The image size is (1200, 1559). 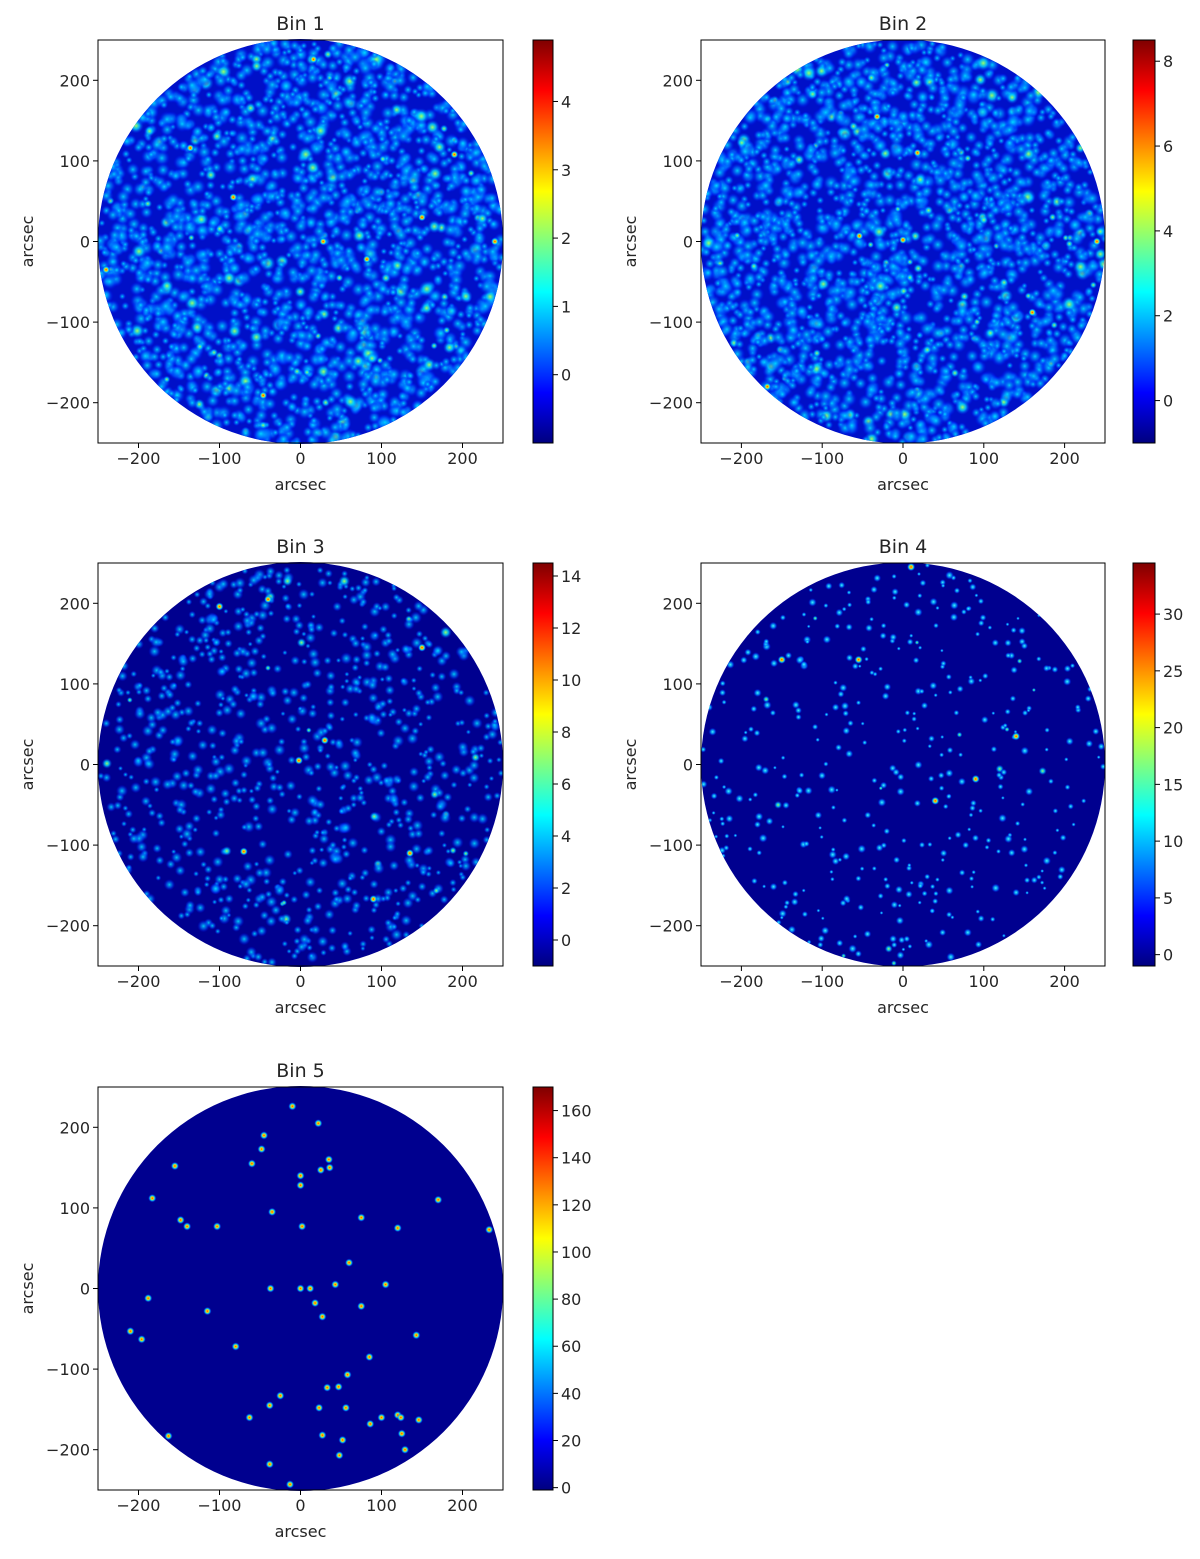 What do you see at coordinates (903, 458) in the screenshot?
I see `x-tick-label: 0` at bounding box center [903, 458].